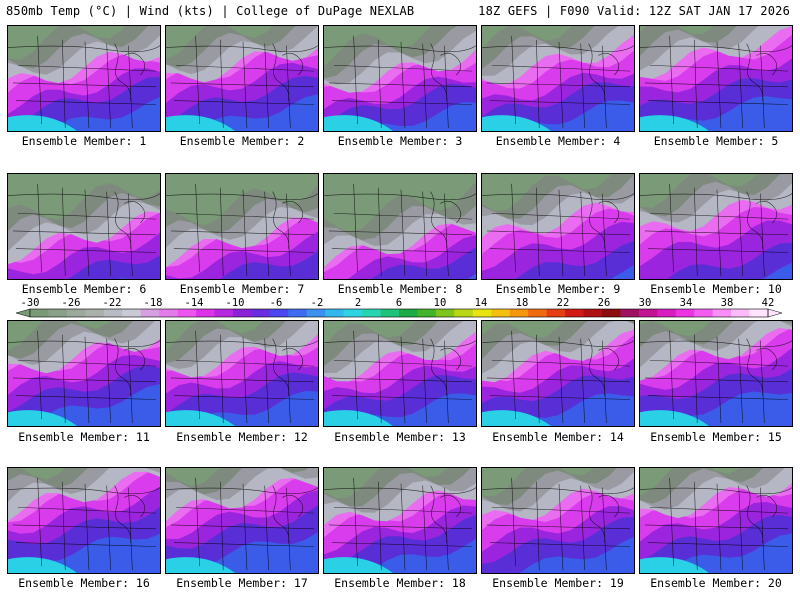 The width and height of the screenshot is (800, 600). I want to click on ensemble-member-label: Ensemble Member: 20, so click(716, 583).